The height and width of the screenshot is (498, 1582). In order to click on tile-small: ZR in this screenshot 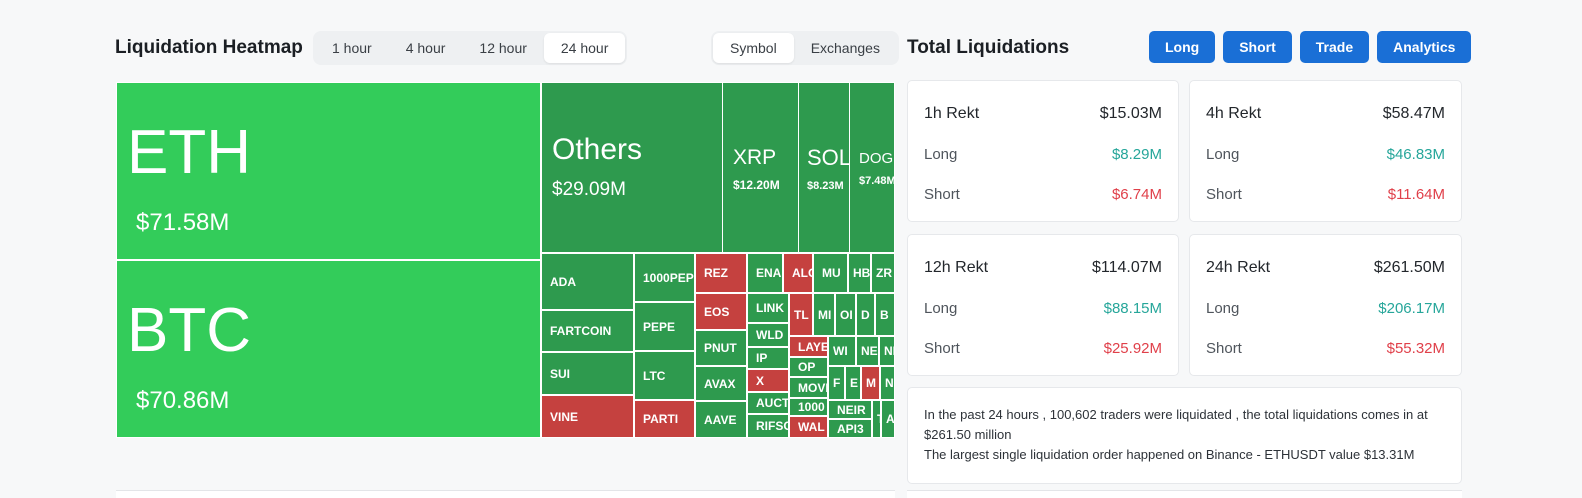, I will do `click(883, 273)`.